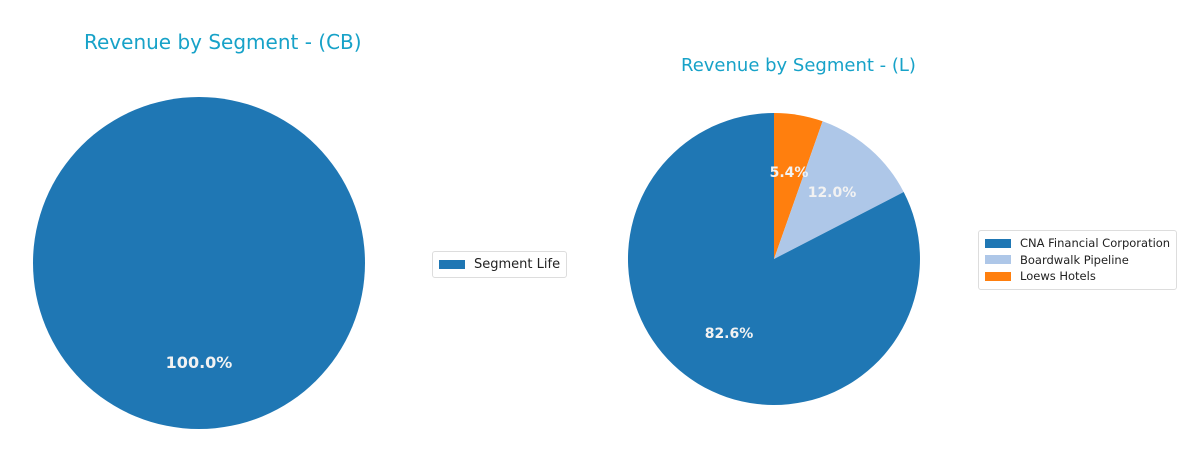  What do you see at coordinates (798, 65) in the screenshot?
I see `right-chart-title: Revenue by Segment - (L)` at bounding box center [798, 65].